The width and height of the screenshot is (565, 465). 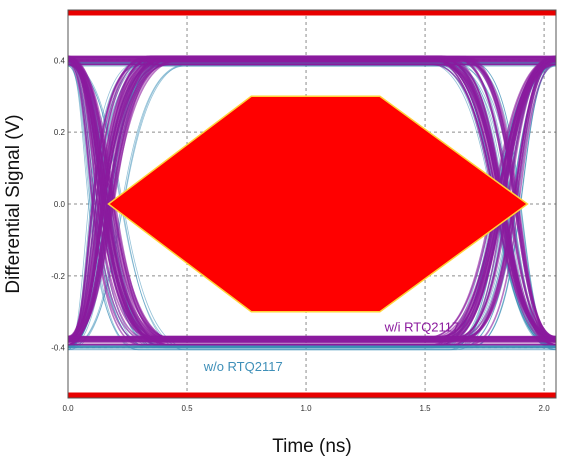 I want to click on y-tick-label: -0.2, so click(x=58, y=276).